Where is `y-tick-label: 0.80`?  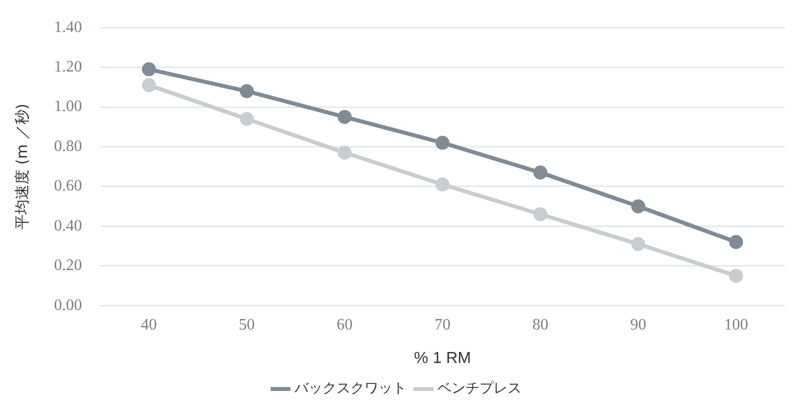
y-tick-label: 0.80 is located at coordinates (68, 146).